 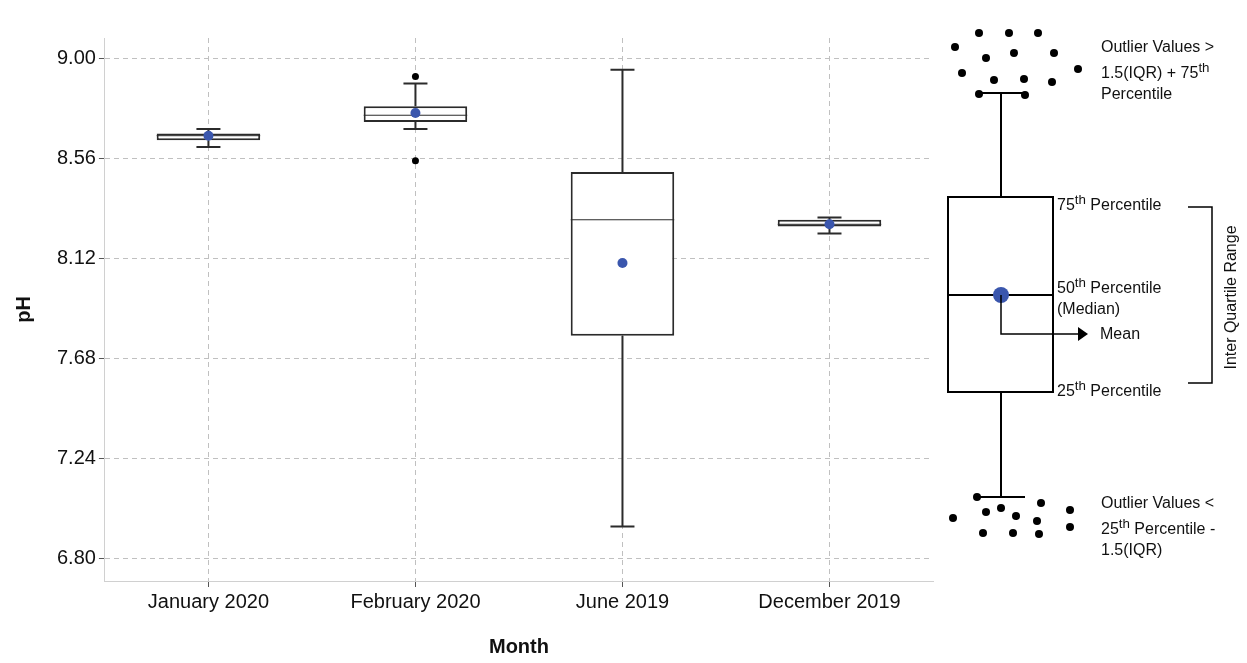 I want to click on y-tick-label: 7.68, so click(x=76, y=356).